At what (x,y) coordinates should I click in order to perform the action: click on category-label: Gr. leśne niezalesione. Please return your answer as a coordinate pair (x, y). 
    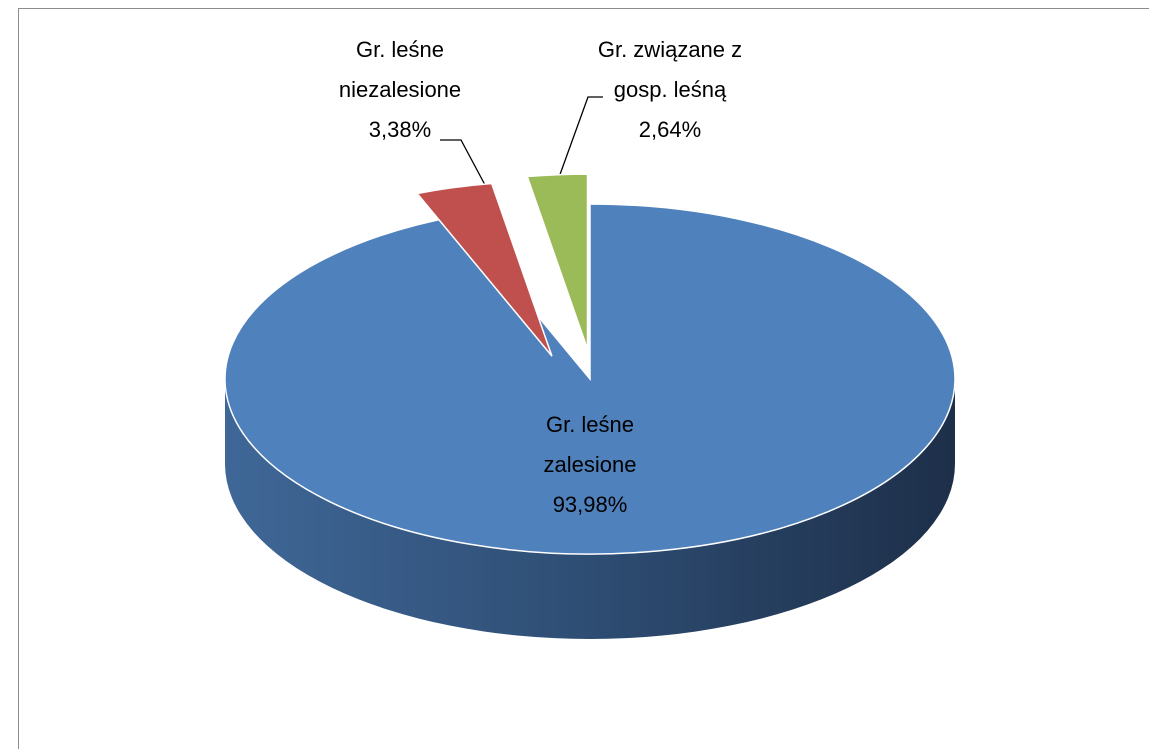
    Looking at the image, I should click on (400, 69).